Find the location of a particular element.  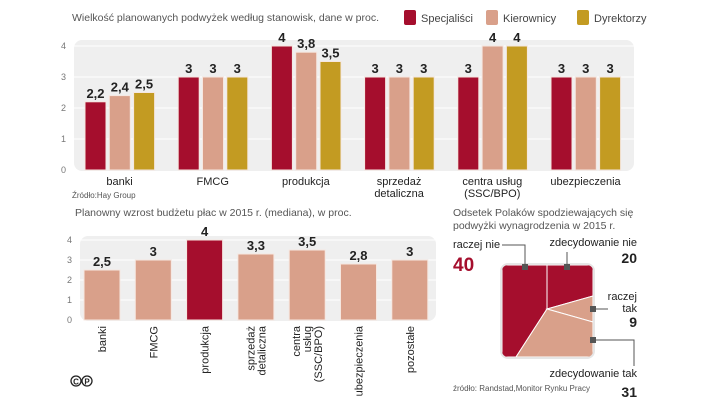

category-label: centra usług is located at coordinates (492, 182).